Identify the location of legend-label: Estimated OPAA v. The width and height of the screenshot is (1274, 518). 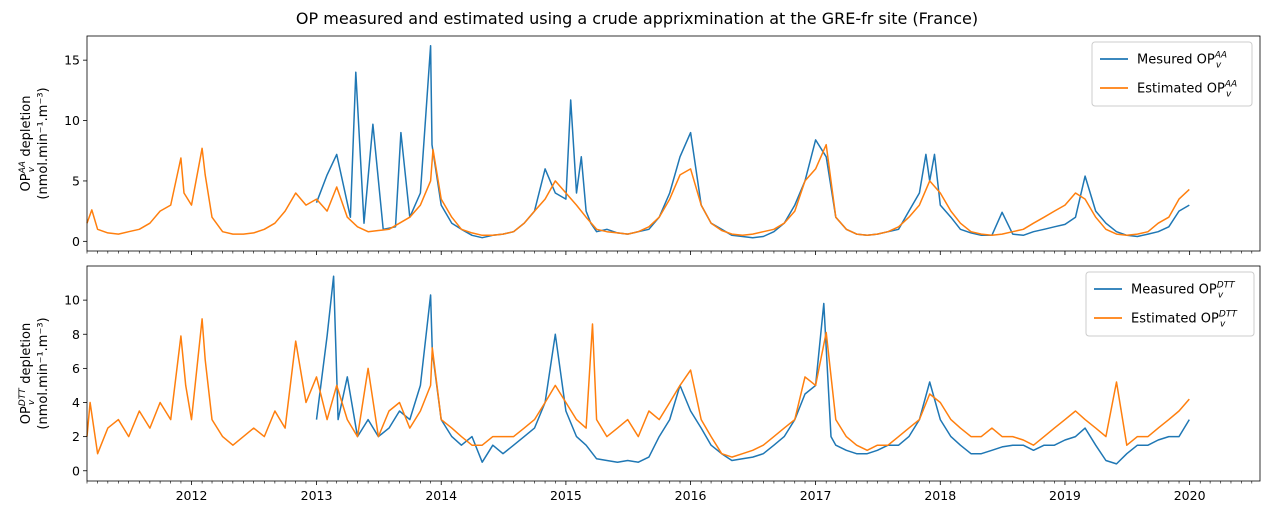
(1187, 90).